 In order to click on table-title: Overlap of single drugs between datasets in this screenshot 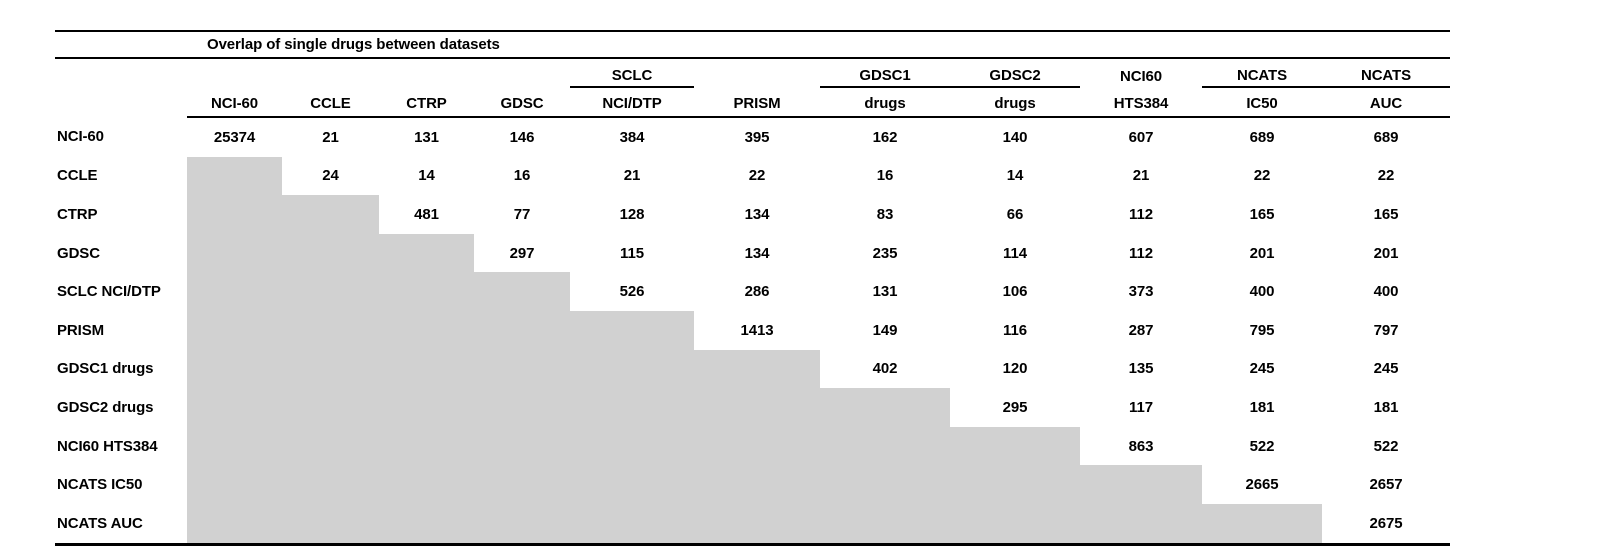, I will do `click(752, 44)`.